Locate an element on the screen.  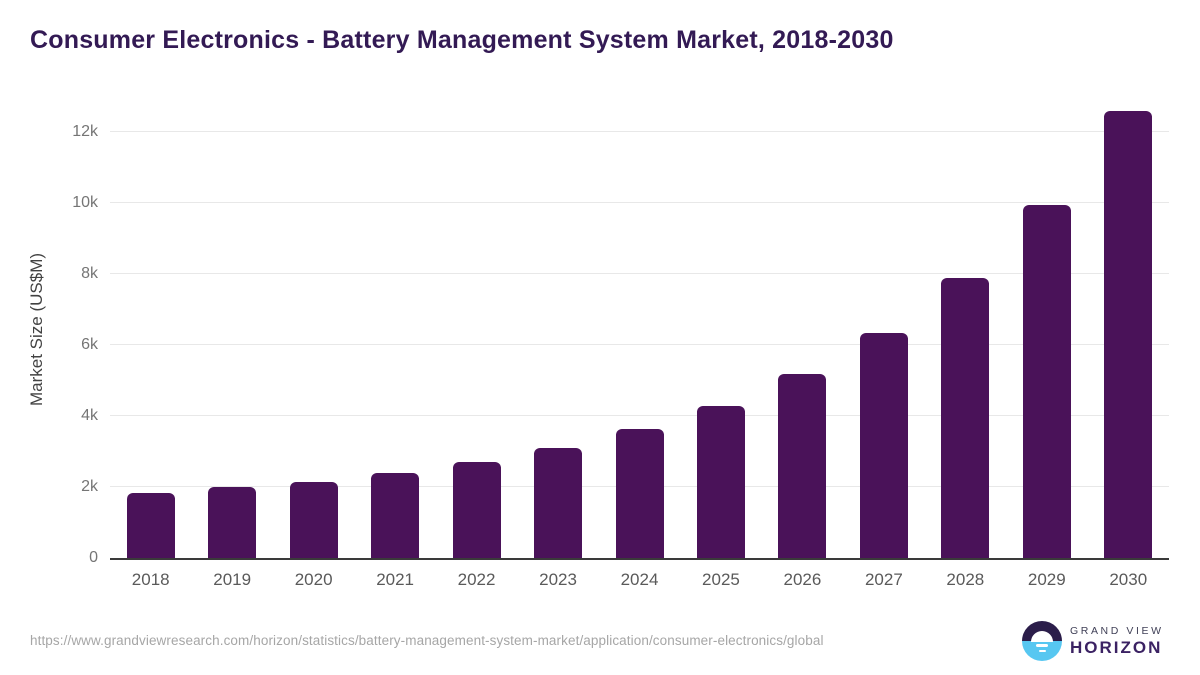
y-axis-tick-labels: 0 2k 4k 6k 8k 10k 12k is located at coordinates (49, 333).